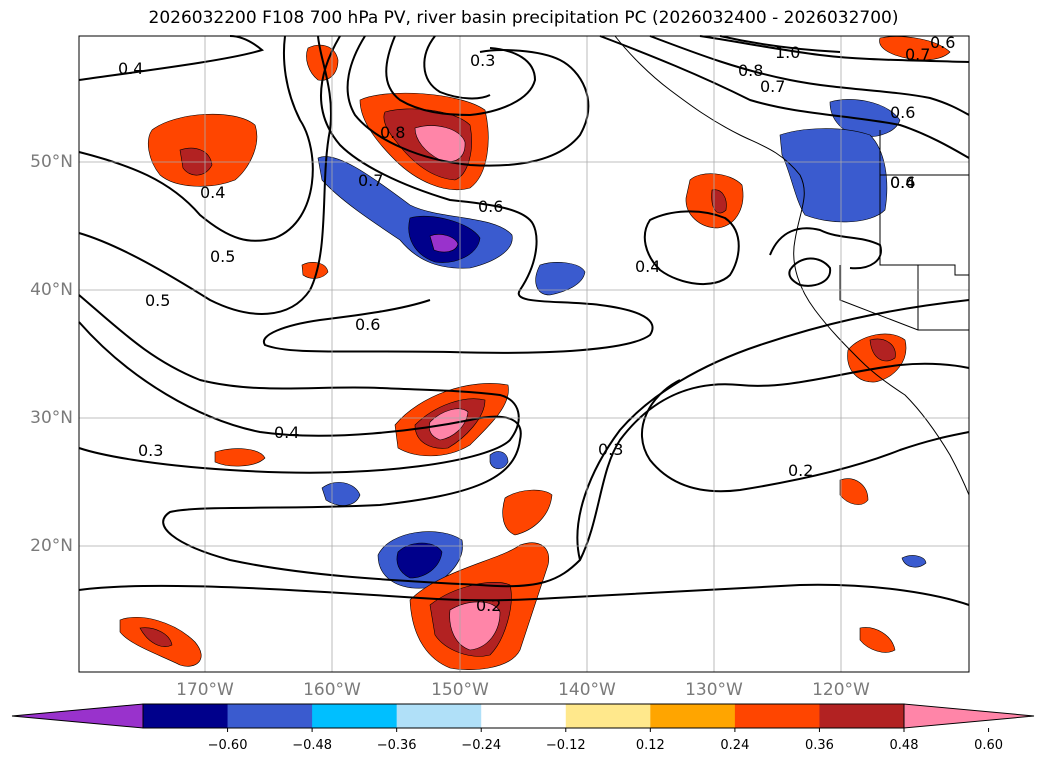 This screenshot has width=1047, height=765. What do you see at coordinates (904, 745) in the screenshot?
I see `colorbar-tick-label: 0.48` at bounding box center [904, 745].